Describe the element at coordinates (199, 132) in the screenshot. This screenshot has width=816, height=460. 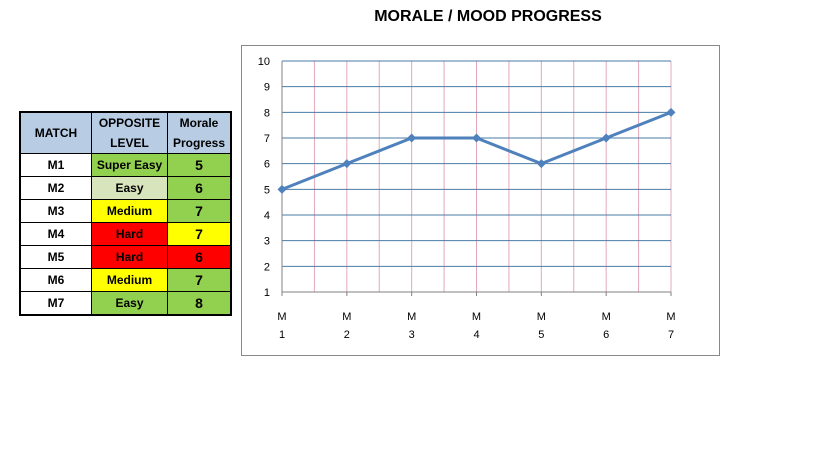
I see `header-morale-progress: Morale Progress` at that location.